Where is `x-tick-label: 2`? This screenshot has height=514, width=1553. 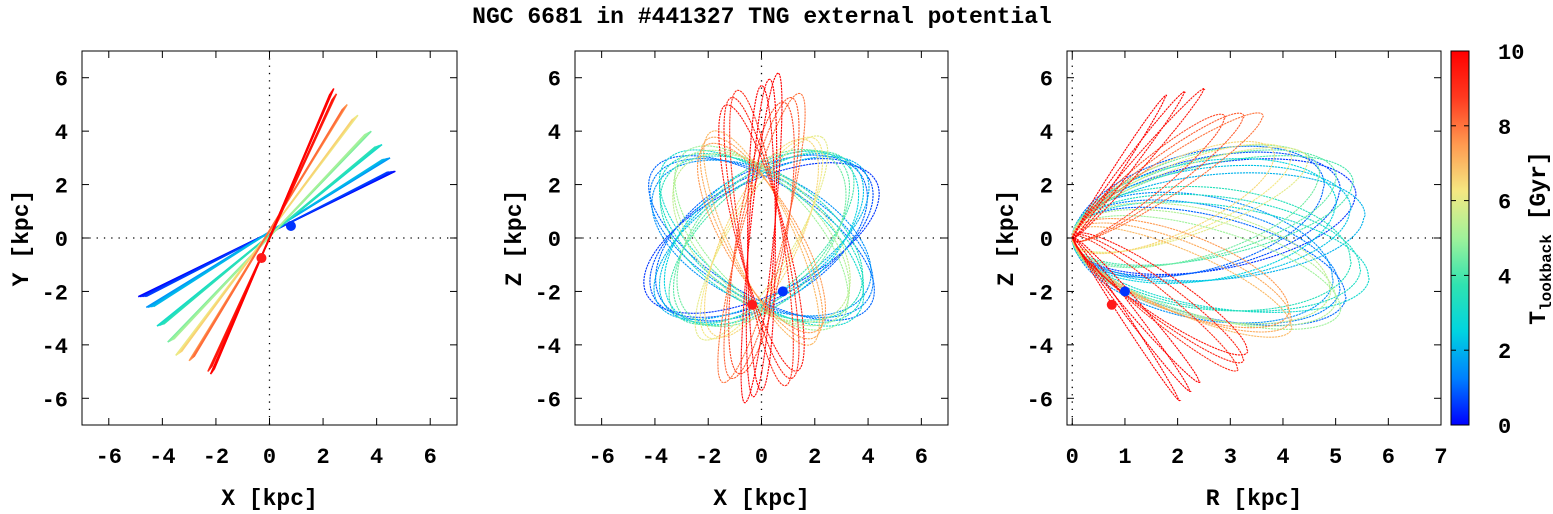 x-tick-label: 2 is located at coordinates (814, 457).